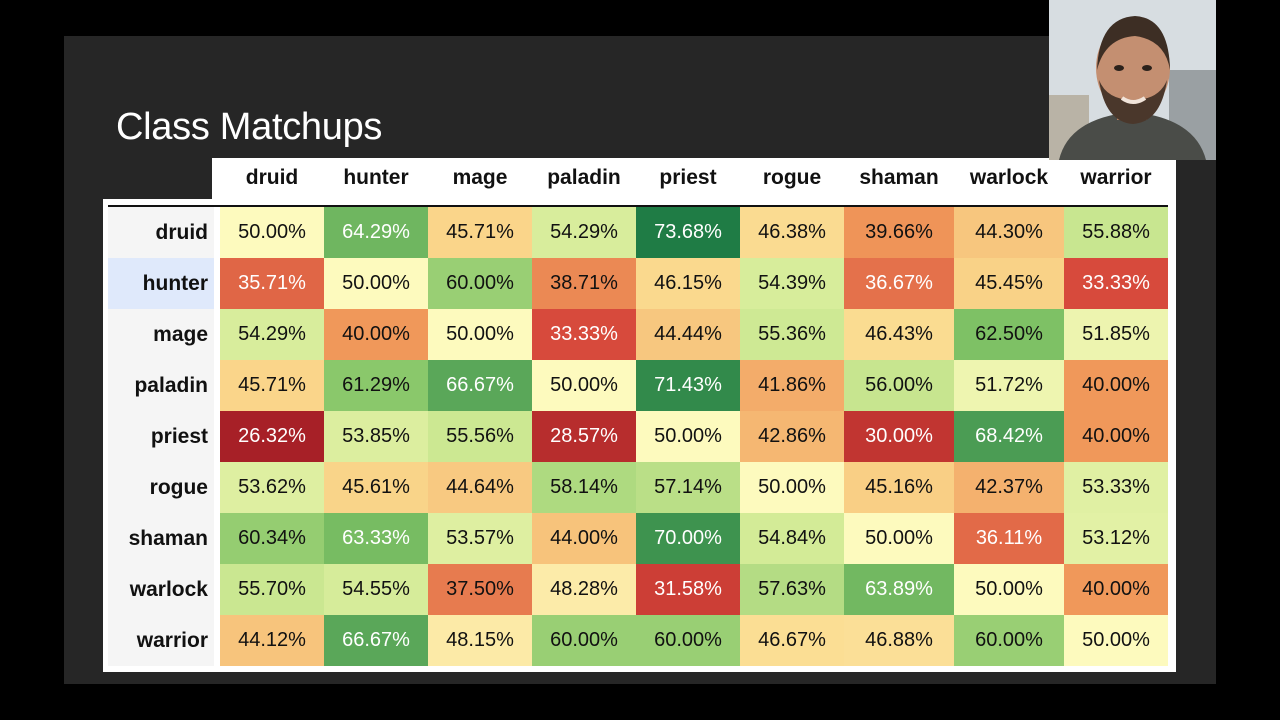 This screenshot has width=1280, height=720. What do you see at coordinates (161, 589) in the screenshot?
I see `row-label-warlock: warlock` at bounding box center [161, 589].